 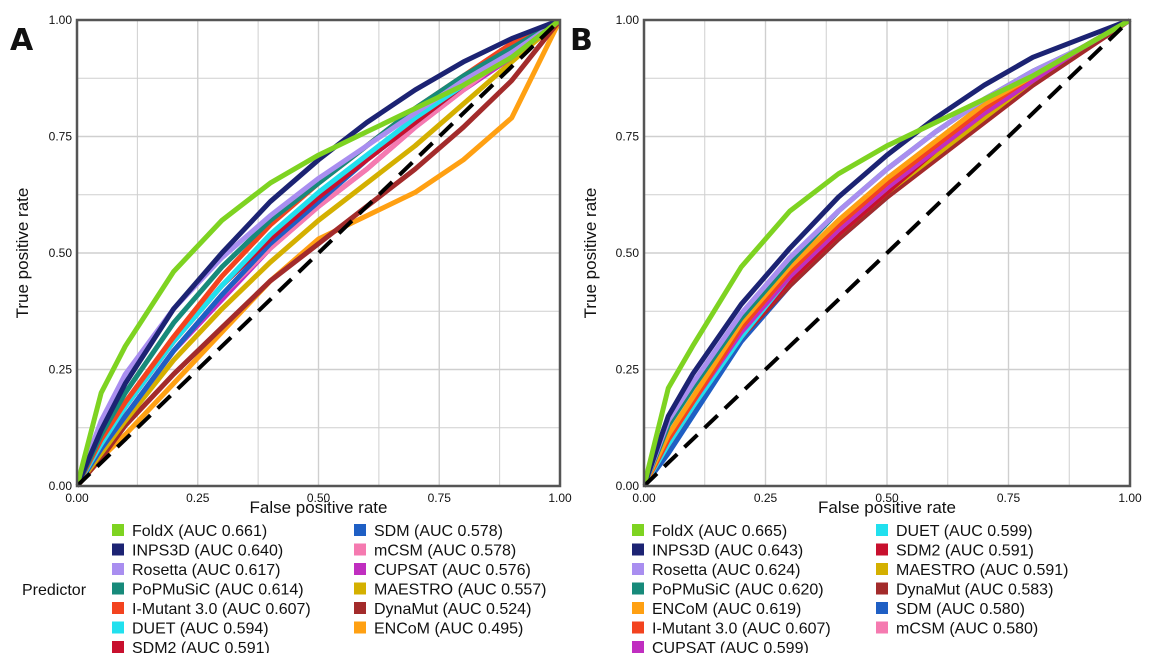 I want to click on legend-entry-label: mCSM (AUC 0.580), so click(x=967, y=629).